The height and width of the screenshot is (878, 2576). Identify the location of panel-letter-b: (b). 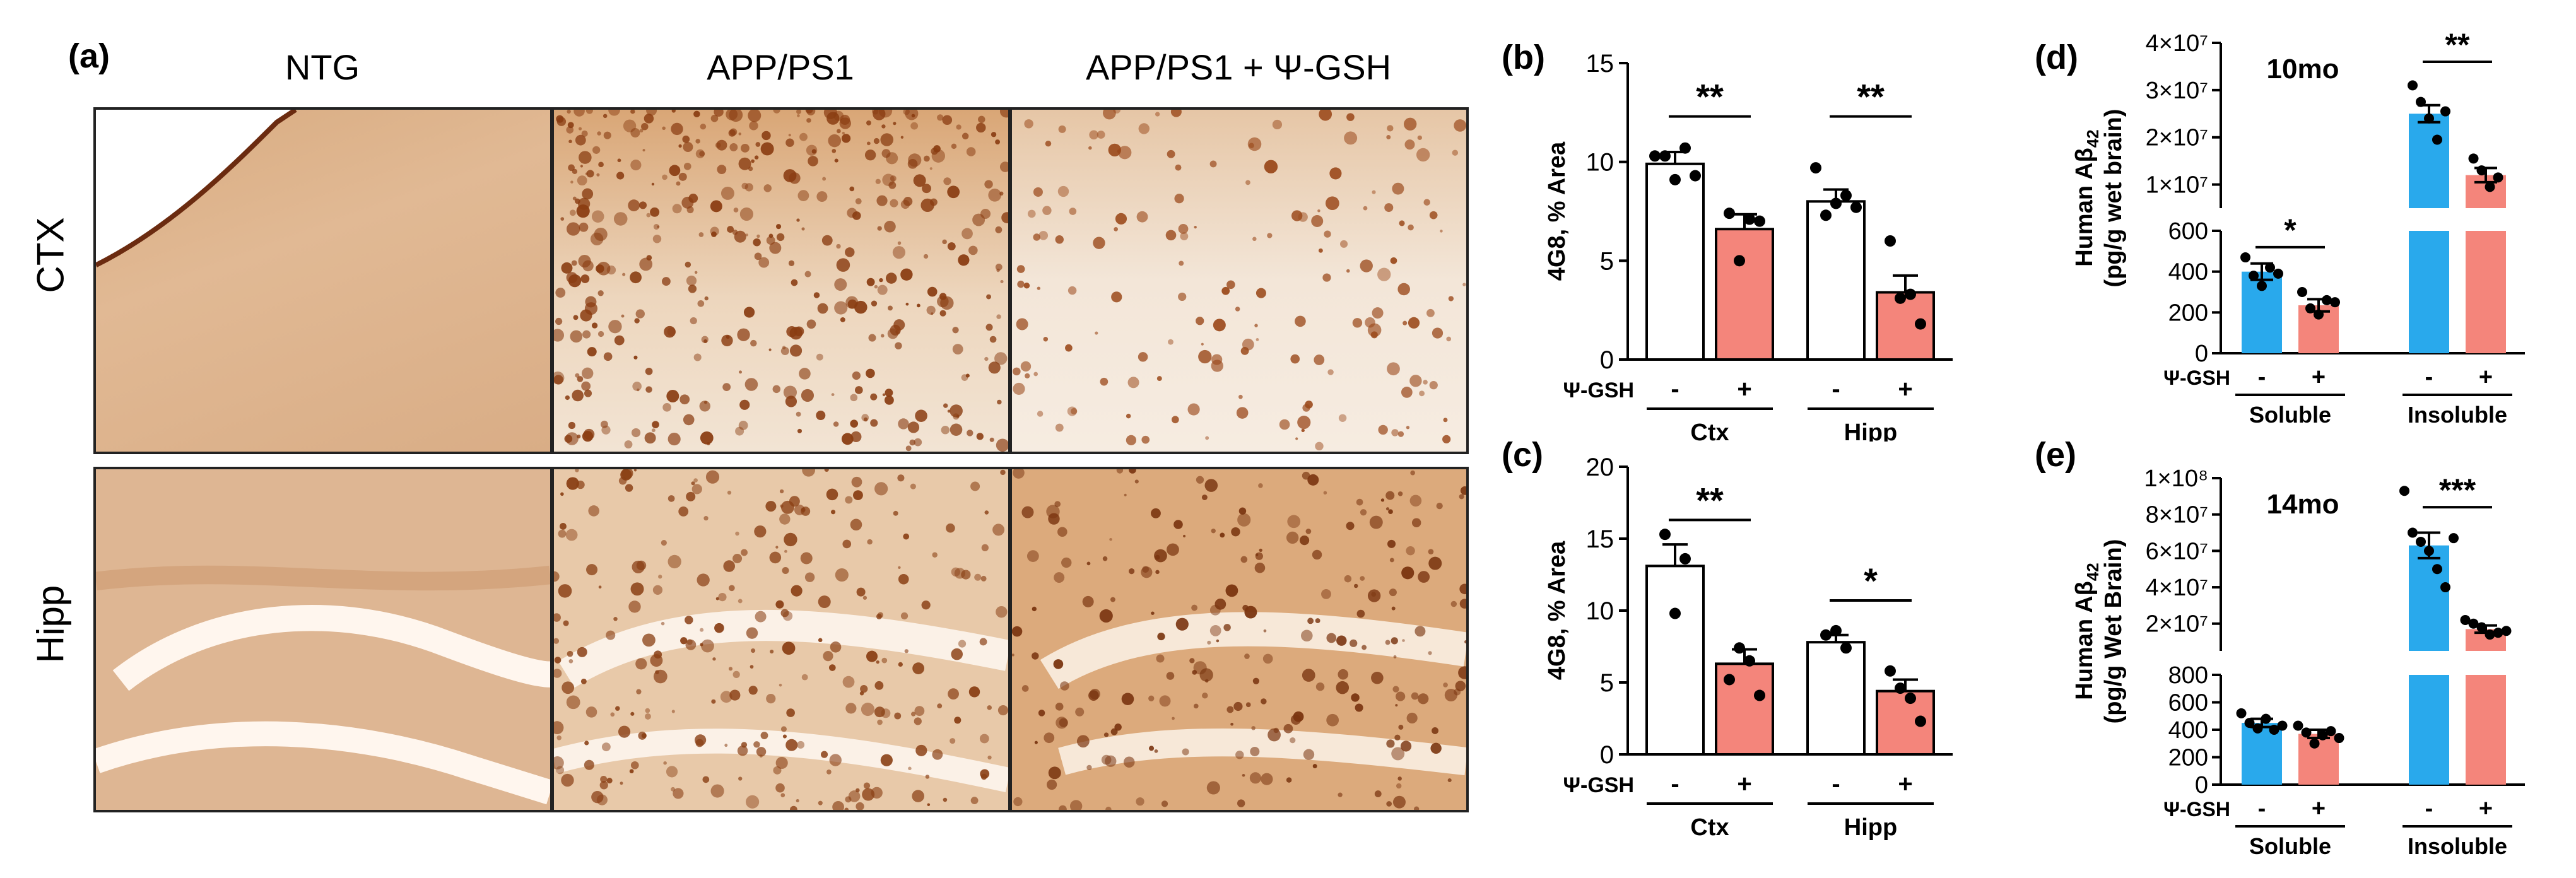
(1523, 57).